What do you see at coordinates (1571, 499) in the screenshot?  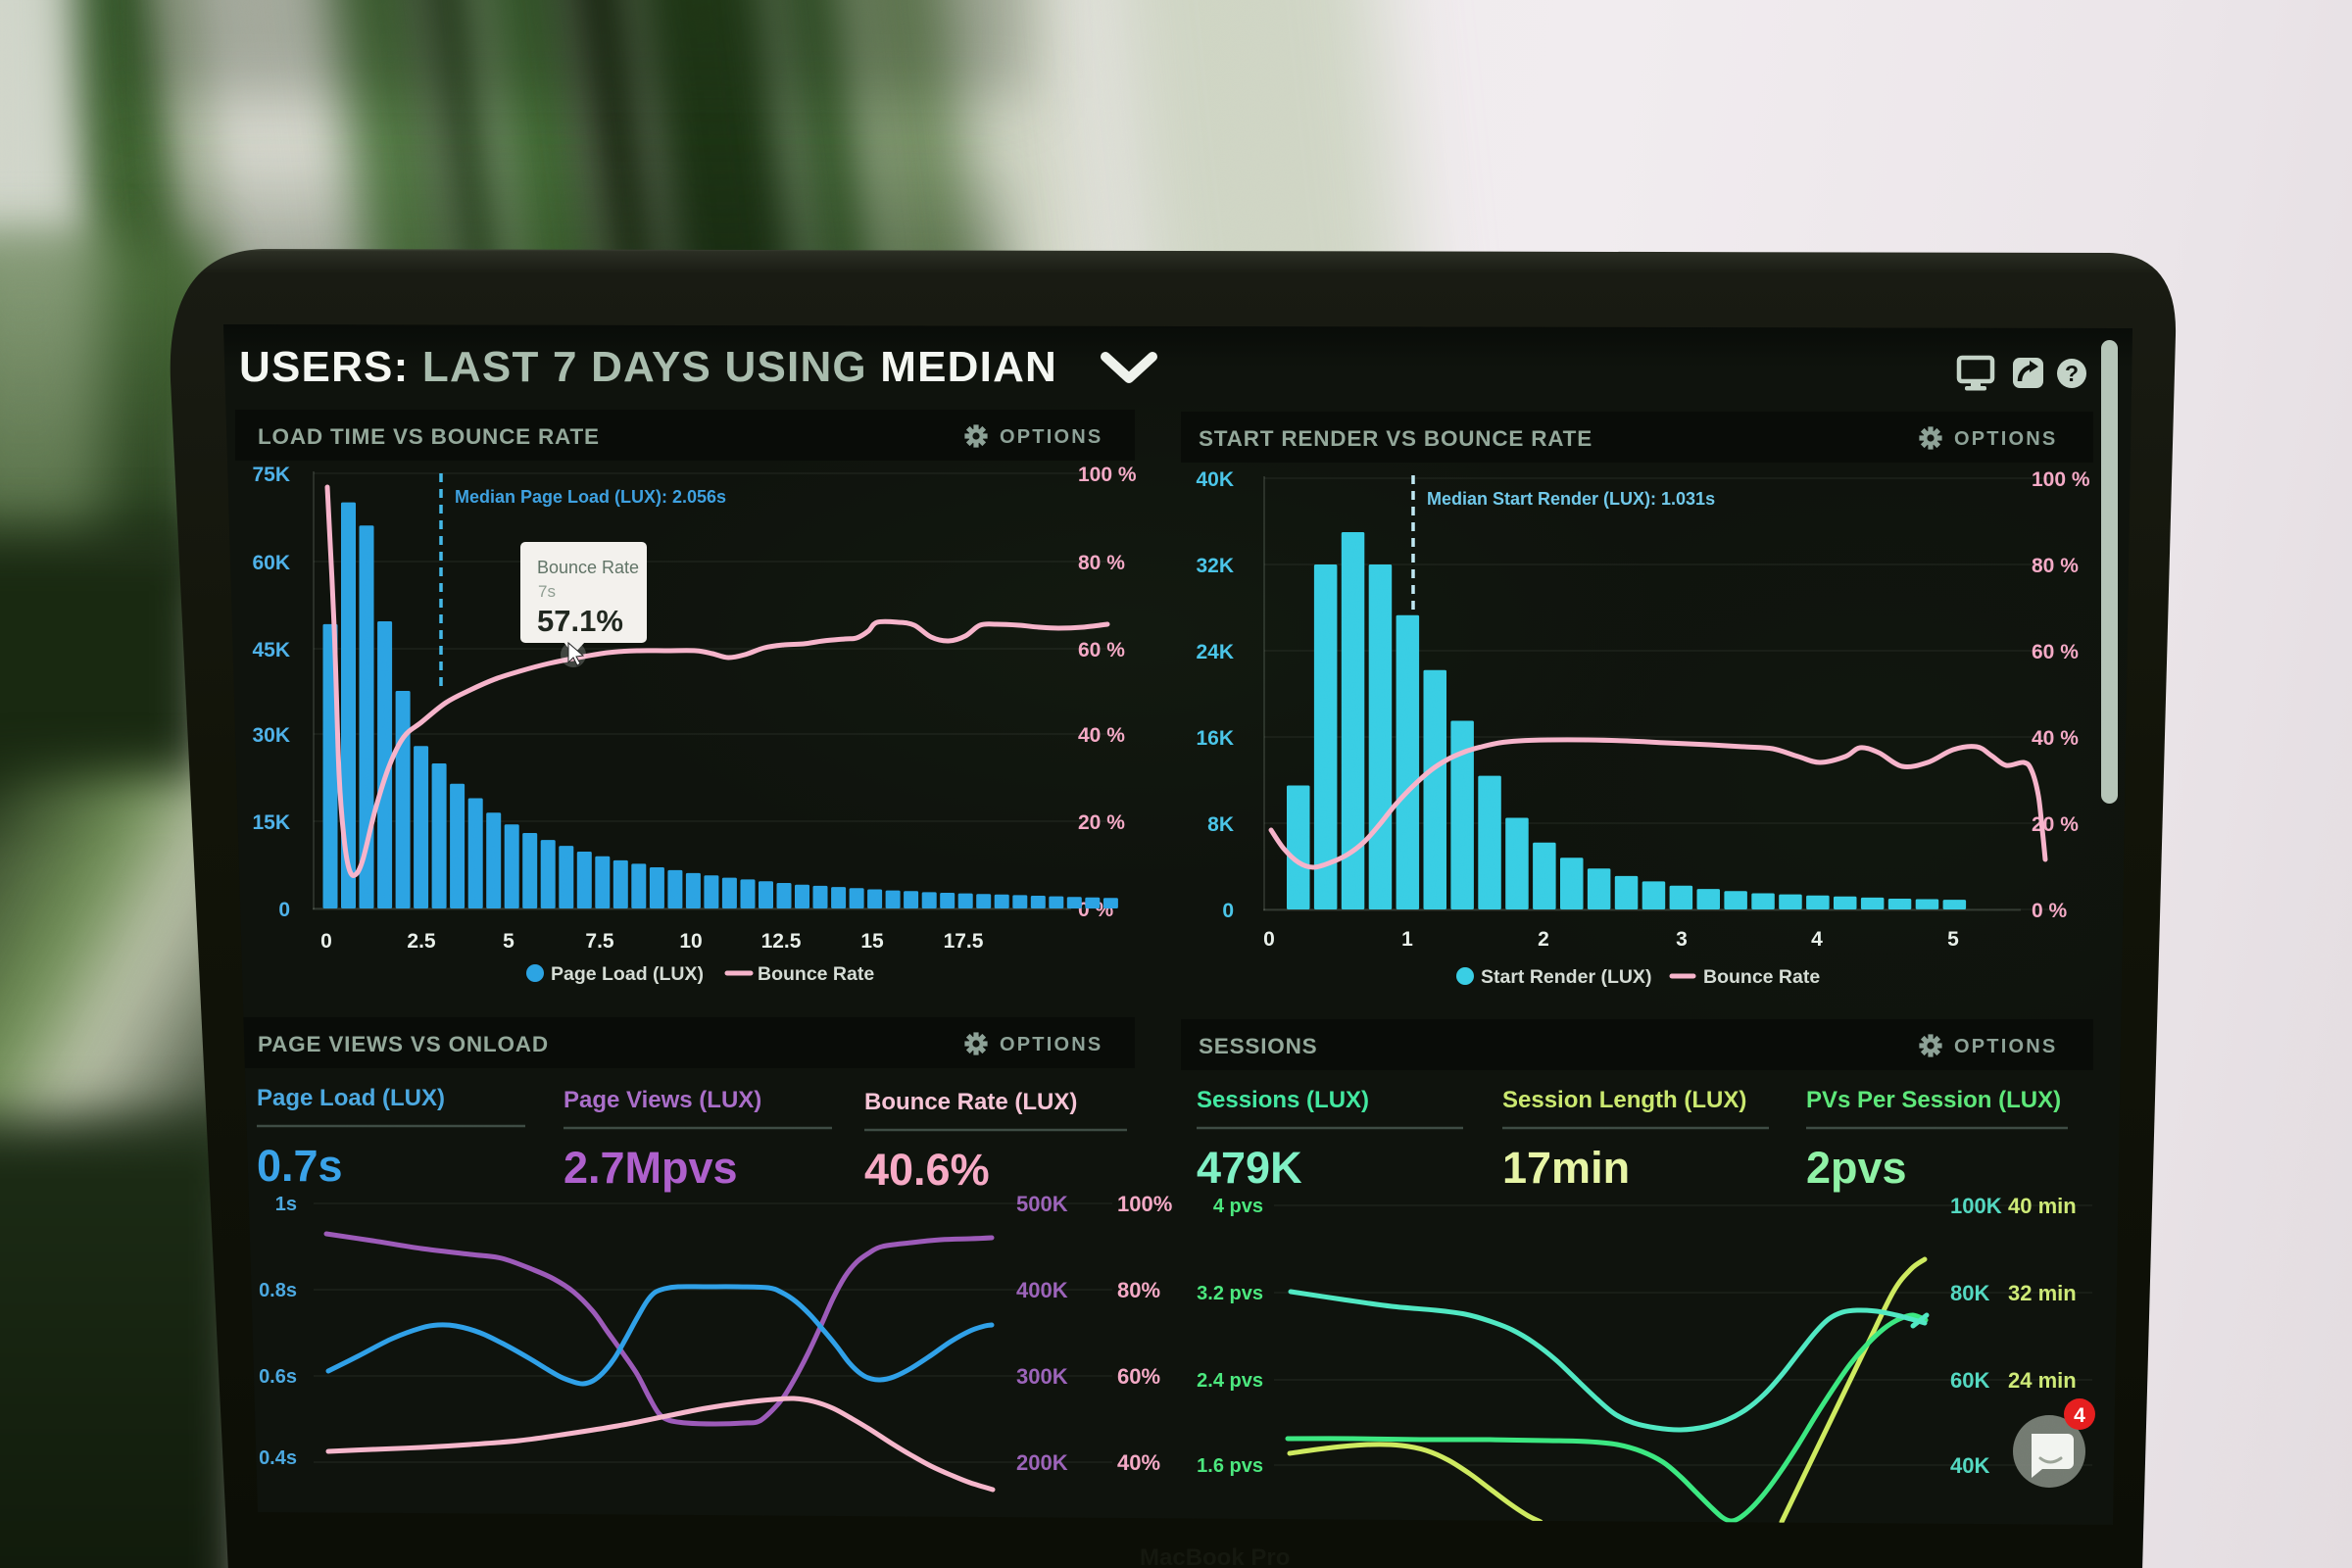 I see `svg-text:Median Start Render (LUX): 1.0: Median Start Render (LUX): 1.031s` at bounding box center [1571, 499].